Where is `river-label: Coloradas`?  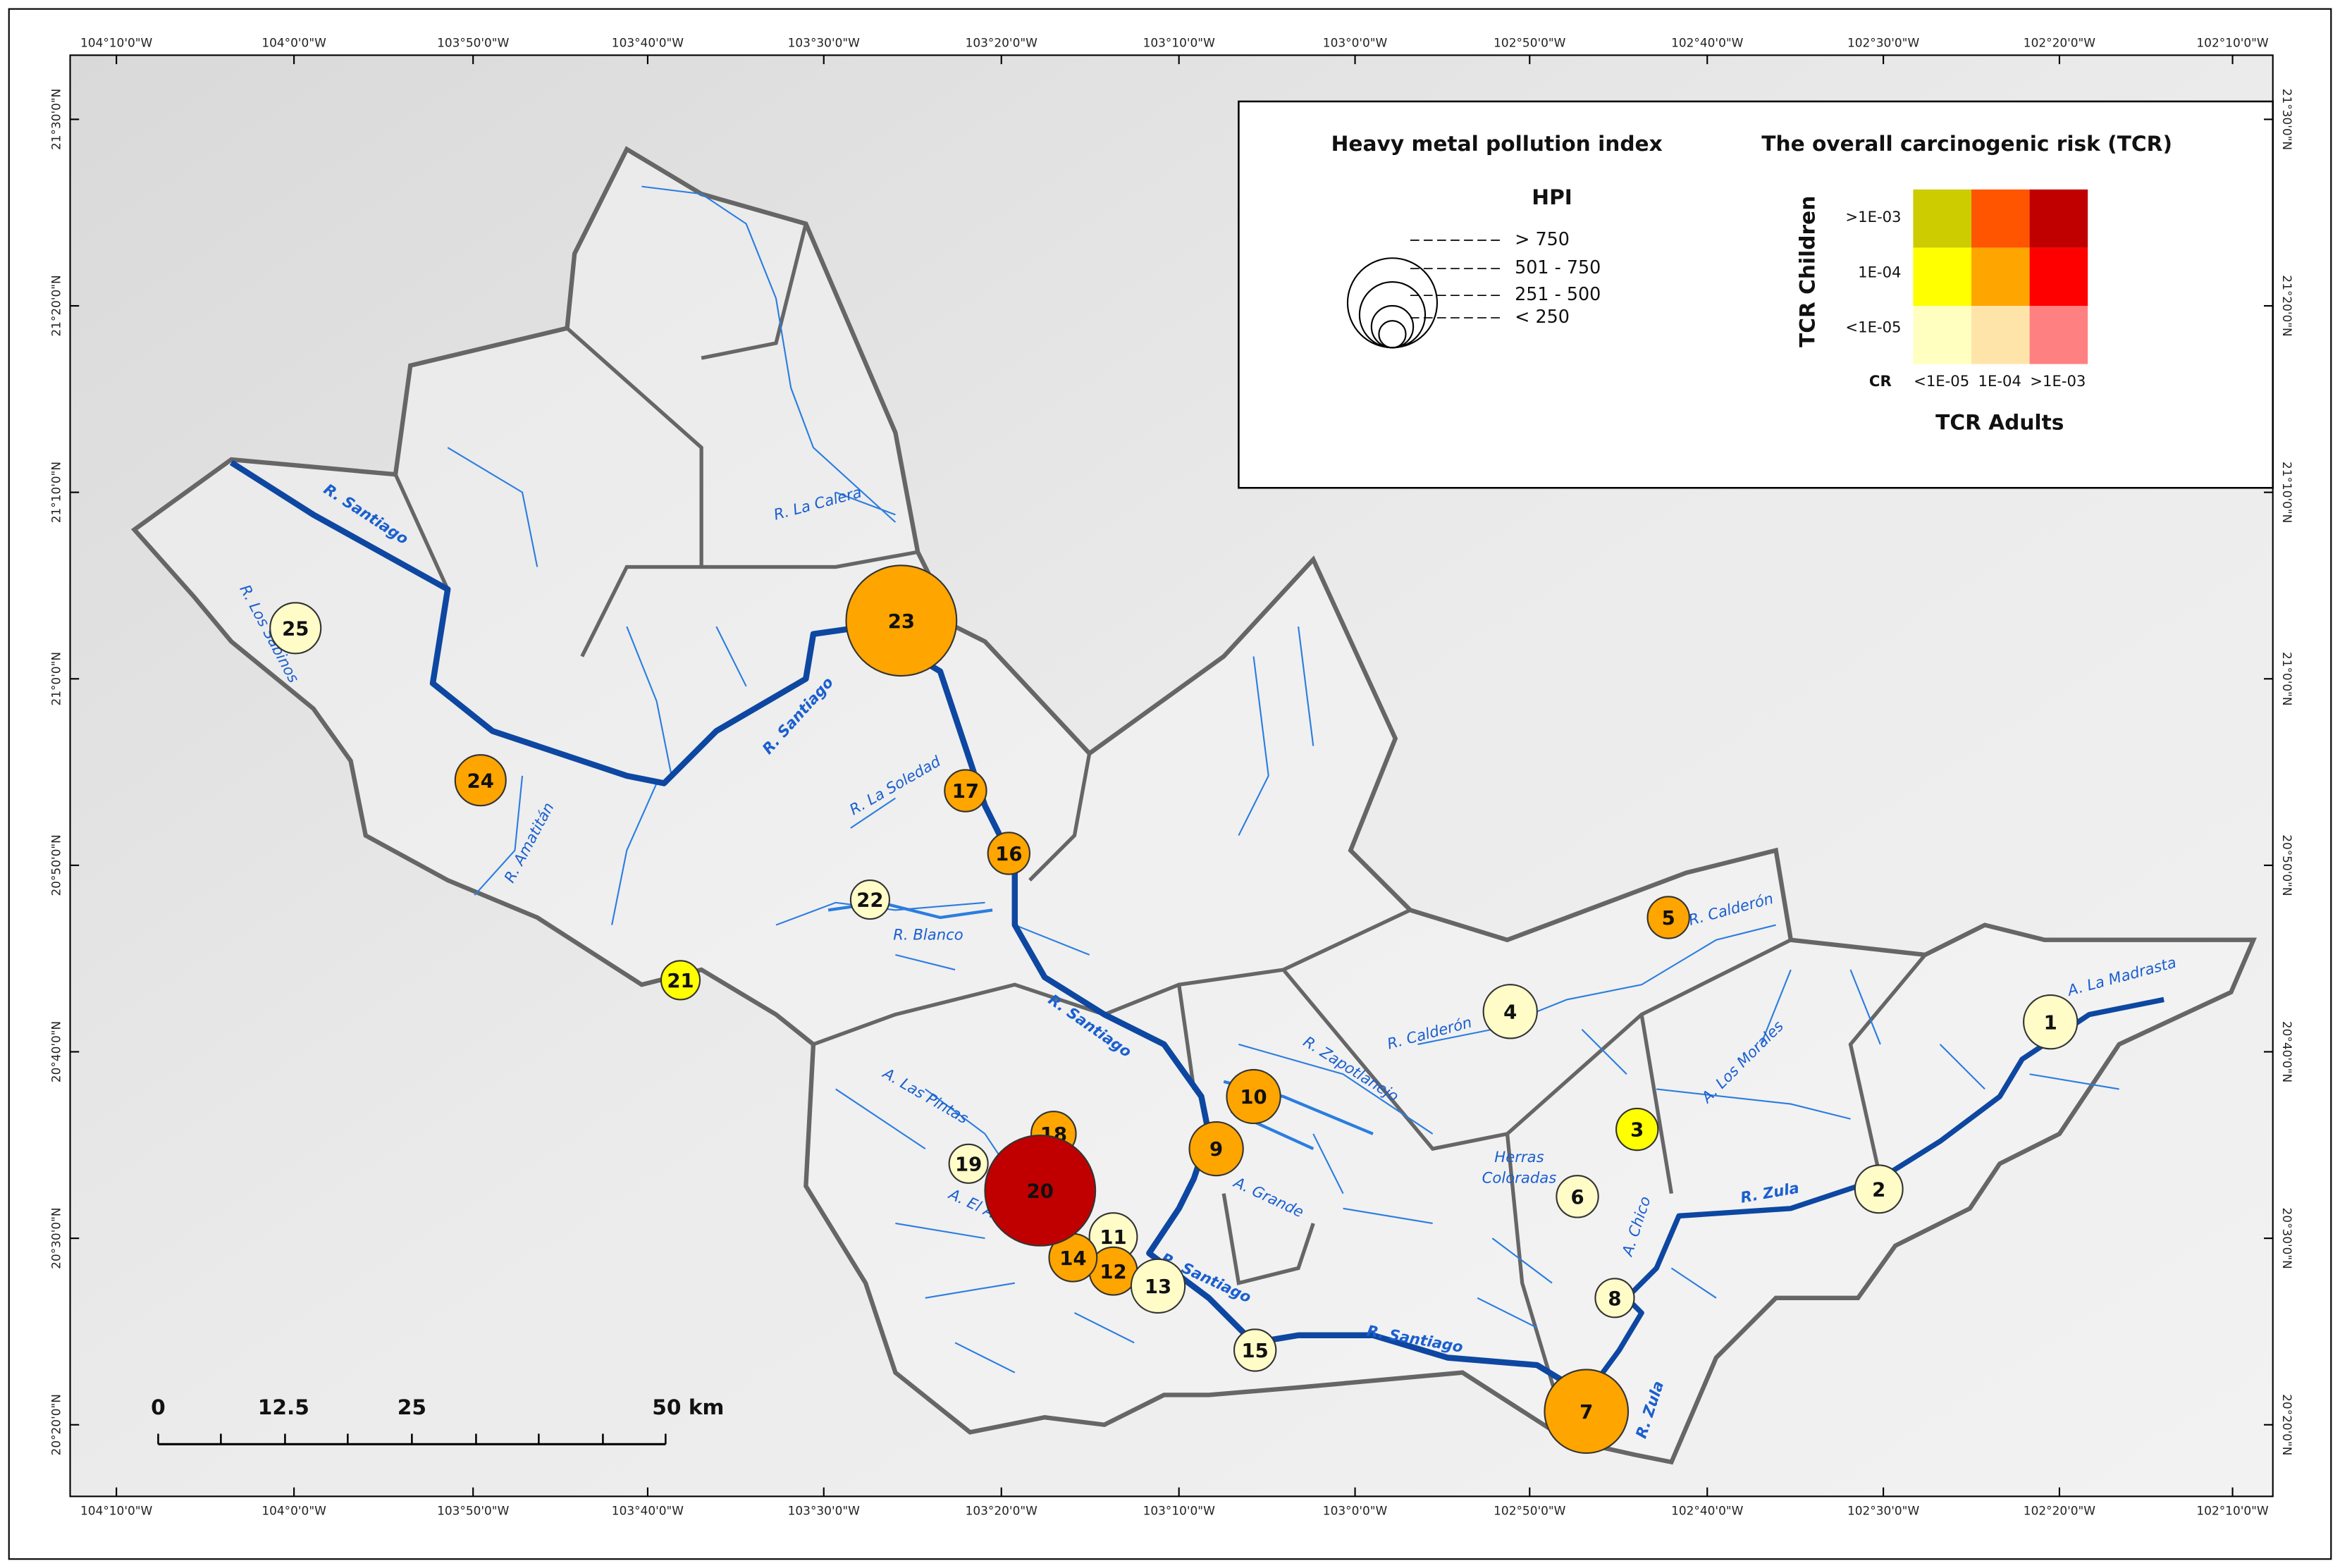 river-label: Coloradas is located at coordinates (1519, 1177).